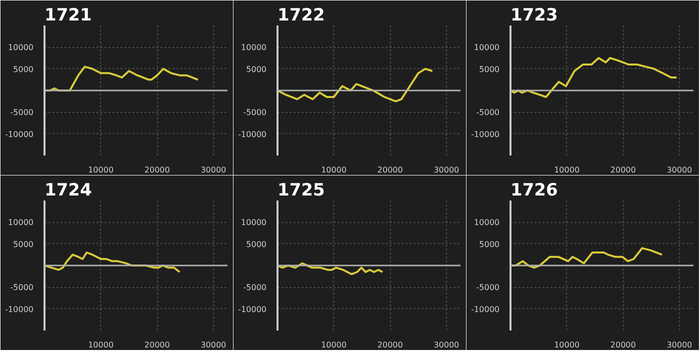 This screenshot has width=700, height=351. Describe the element at coordinates (68, 190) in the screenshot. I see `chart-title: 1724` at that location.